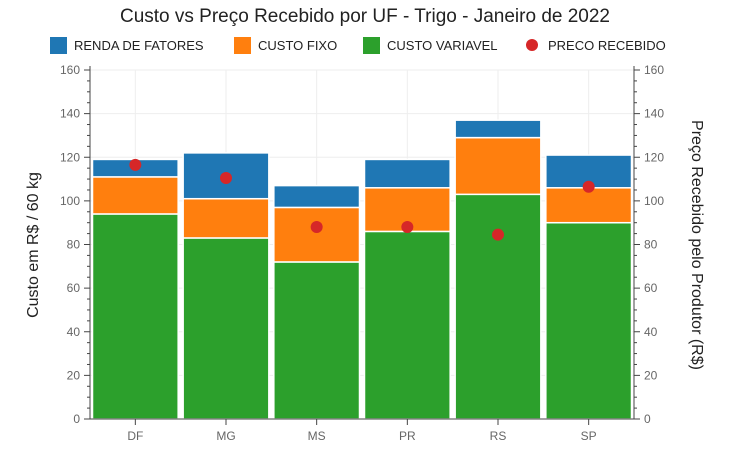 The height and width of the screenshot is (469, 742). Describe the element at coordinates (297, 45) in the screenshot. I see `legend-label: CUSTO FIXO` at that location.